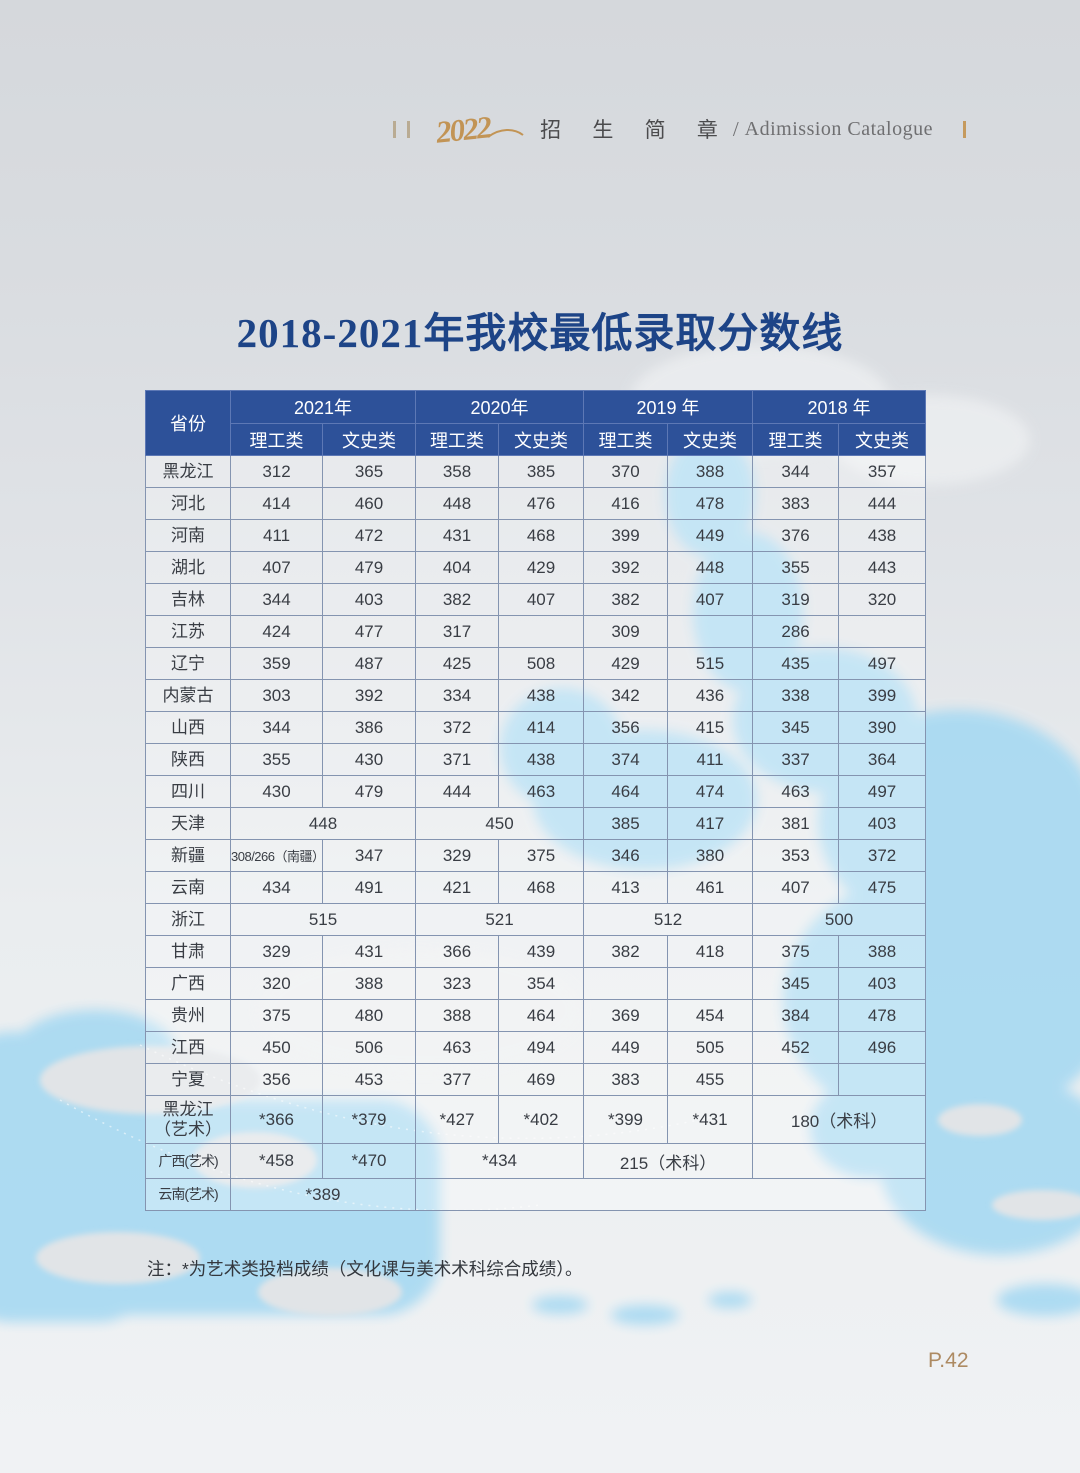  I want to click on score-cell: 448, so click(457, 503).